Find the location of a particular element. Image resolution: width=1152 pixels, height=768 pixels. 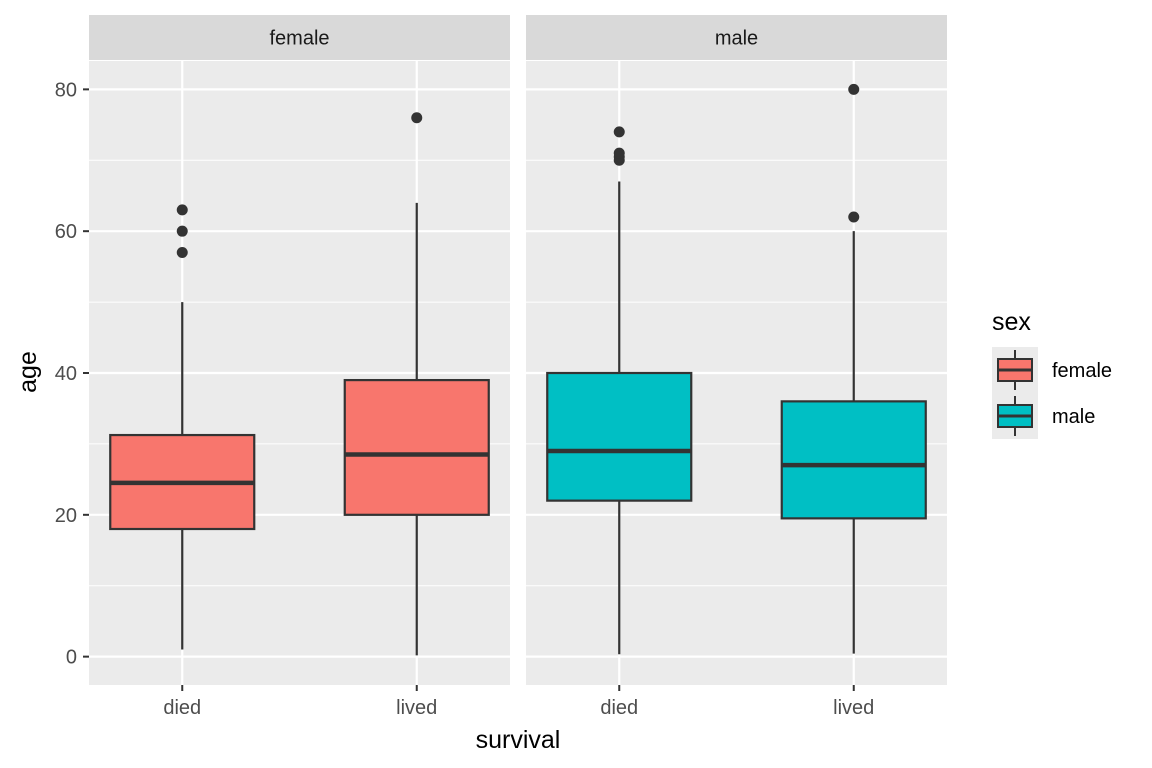

y-tick-label: 20 is located at coordinates (66, 516).